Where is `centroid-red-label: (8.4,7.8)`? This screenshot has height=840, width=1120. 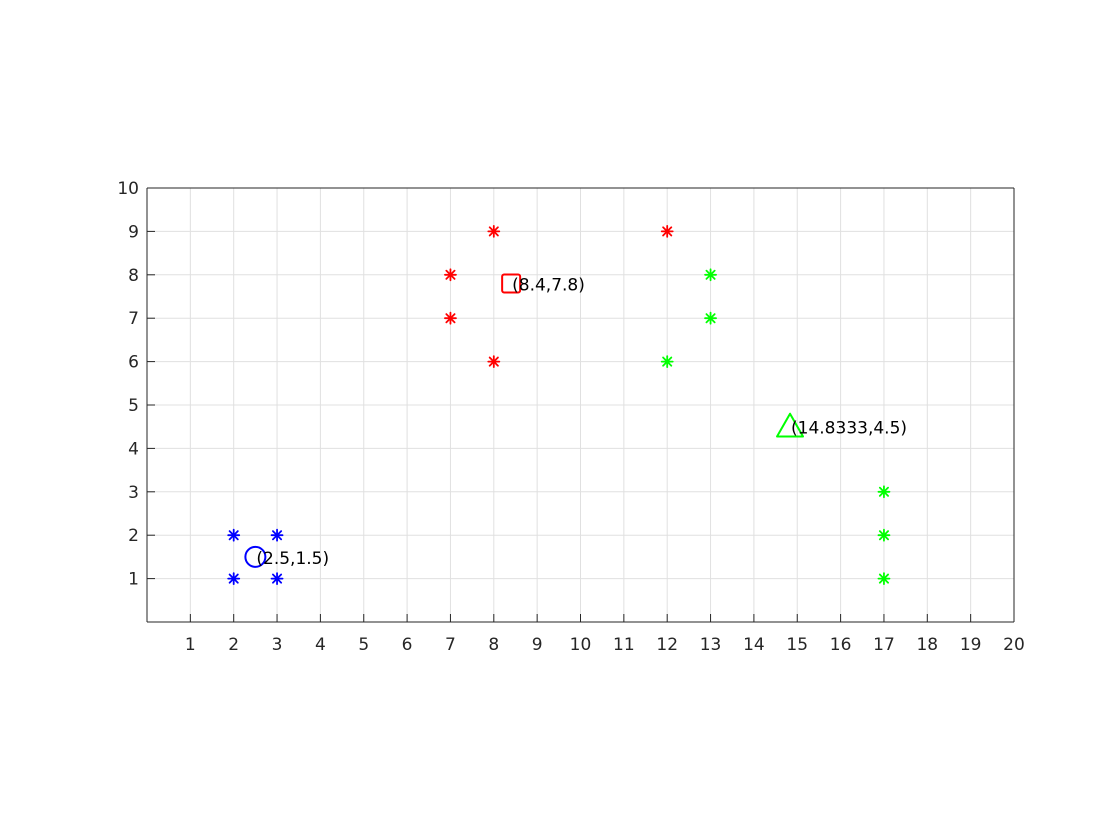
centroid-red-label: (8.4,7.8) is located at coordinates (548, 285).